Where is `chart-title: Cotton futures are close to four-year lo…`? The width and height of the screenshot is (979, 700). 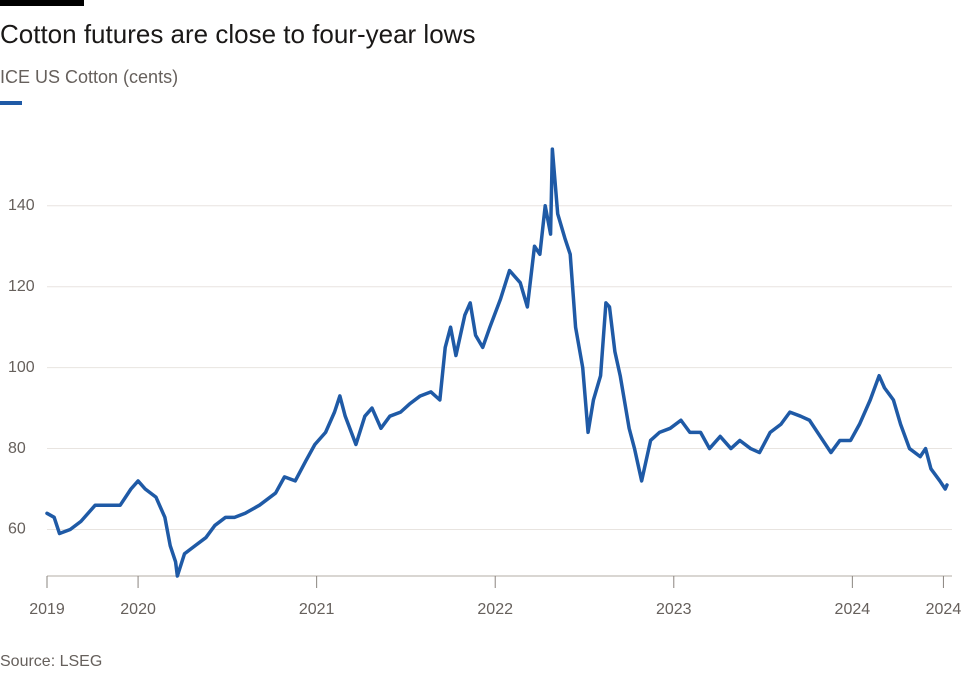
chart-title: Cotton futures are close to four-year lo… is located at coordinates (237, 34).